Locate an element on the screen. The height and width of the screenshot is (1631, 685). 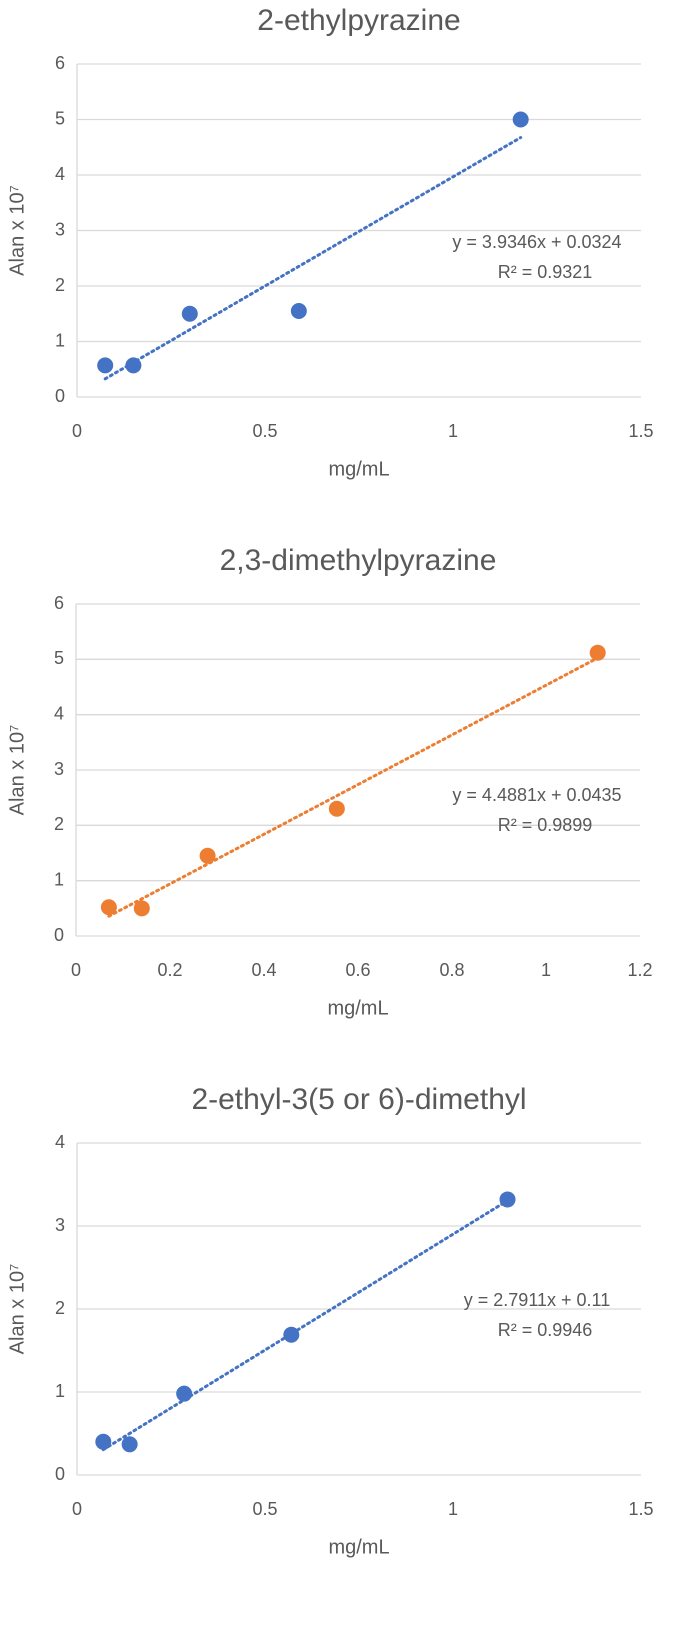
chart-title: 2-ethylpyrazine is located at coordinates (358, 20).